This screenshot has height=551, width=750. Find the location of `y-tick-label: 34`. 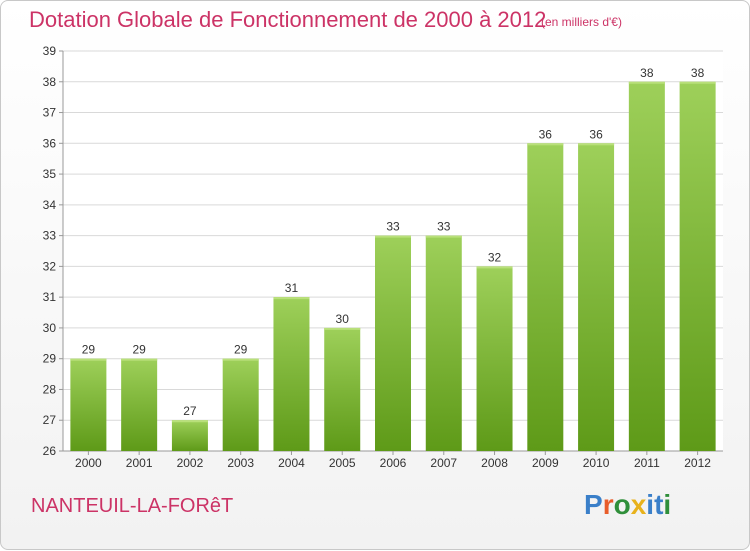

y-tick-label: 34 is located at coordinates (50, 205).